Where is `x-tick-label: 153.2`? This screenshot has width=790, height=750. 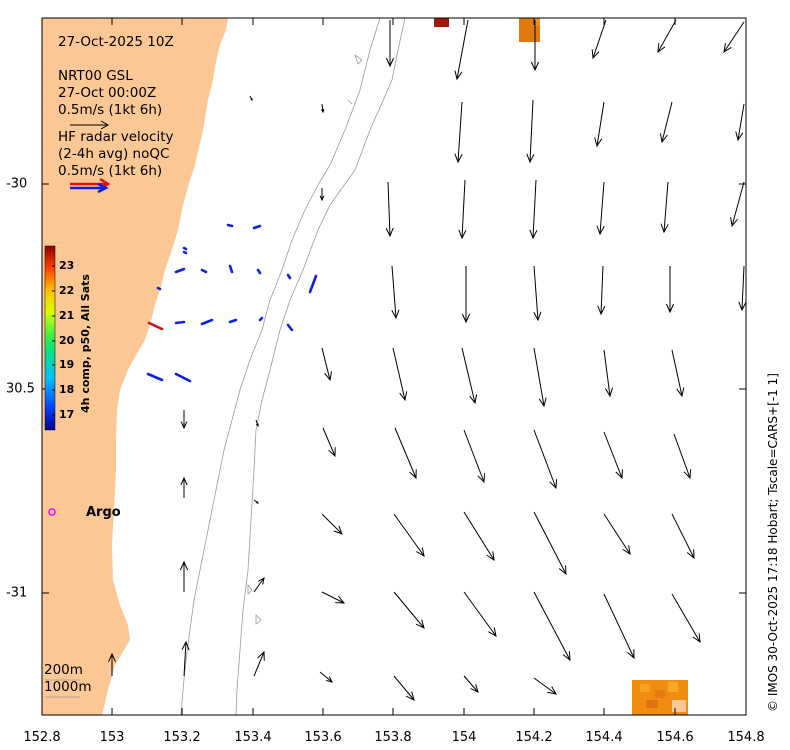
x-tick-label: 153.2 is located at coordinates (182, 737).